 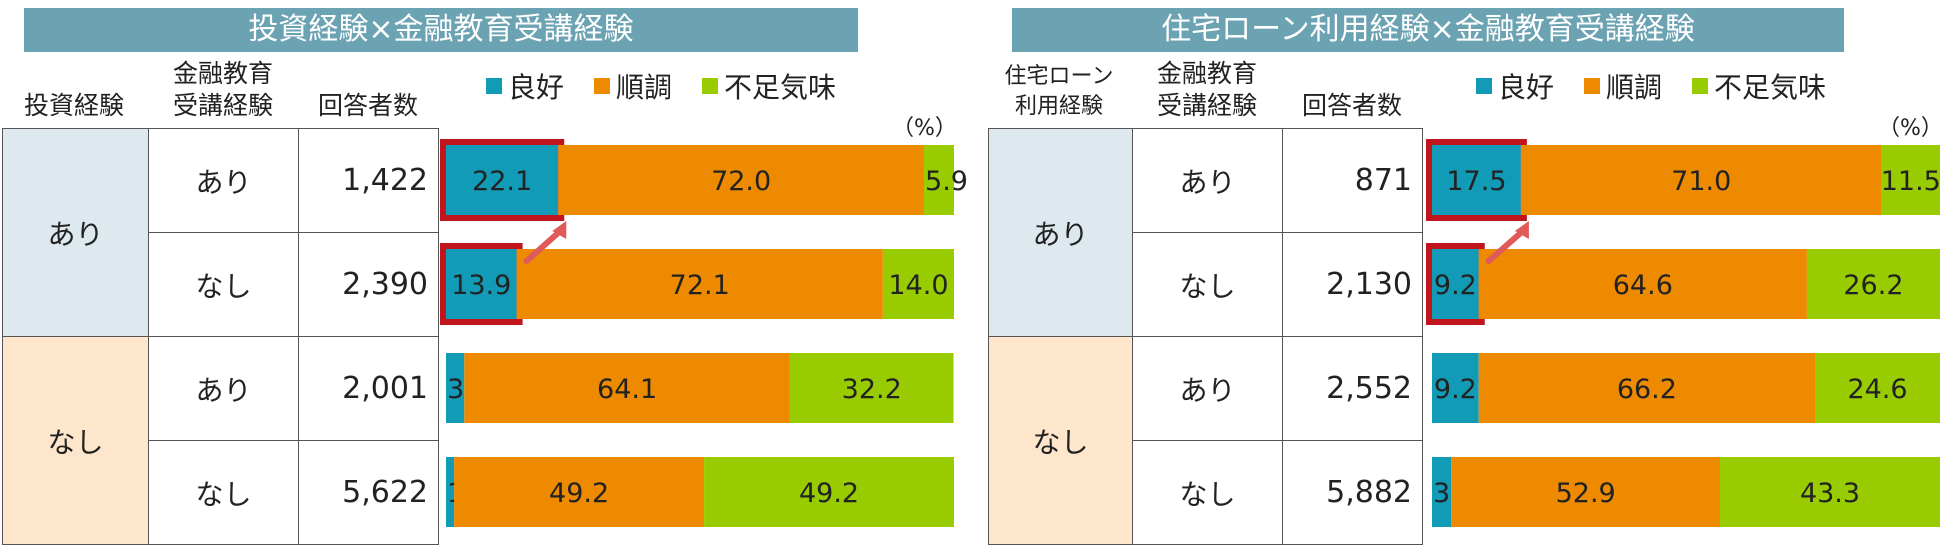 I want to click on right-bar-row2-good, so click(x=1455, y=284).